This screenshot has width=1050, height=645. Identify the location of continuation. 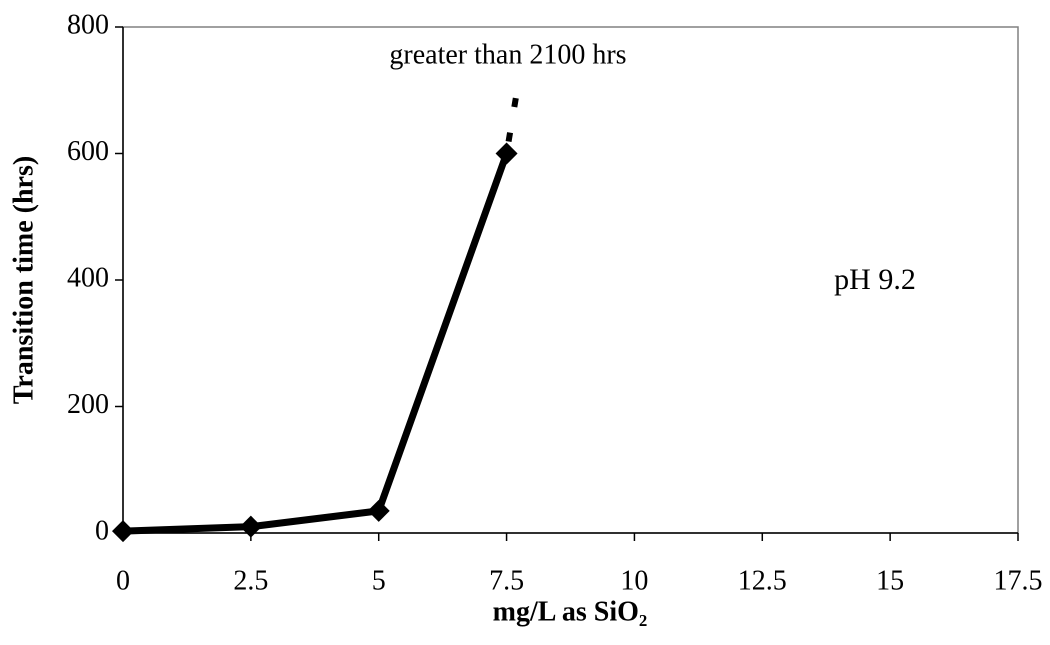
(512, 117).